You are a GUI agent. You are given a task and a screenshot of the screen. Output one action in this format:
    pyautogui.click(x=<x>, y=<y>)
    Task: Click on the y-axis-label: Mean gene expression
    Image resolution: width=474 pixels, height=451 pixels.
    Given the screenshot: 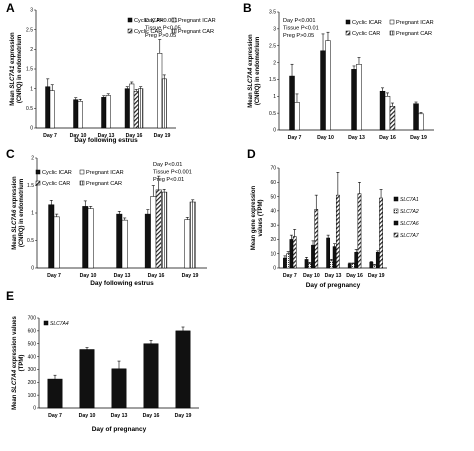 What is the action you would take?
    pyautogui.click(x=254, y=217)
    